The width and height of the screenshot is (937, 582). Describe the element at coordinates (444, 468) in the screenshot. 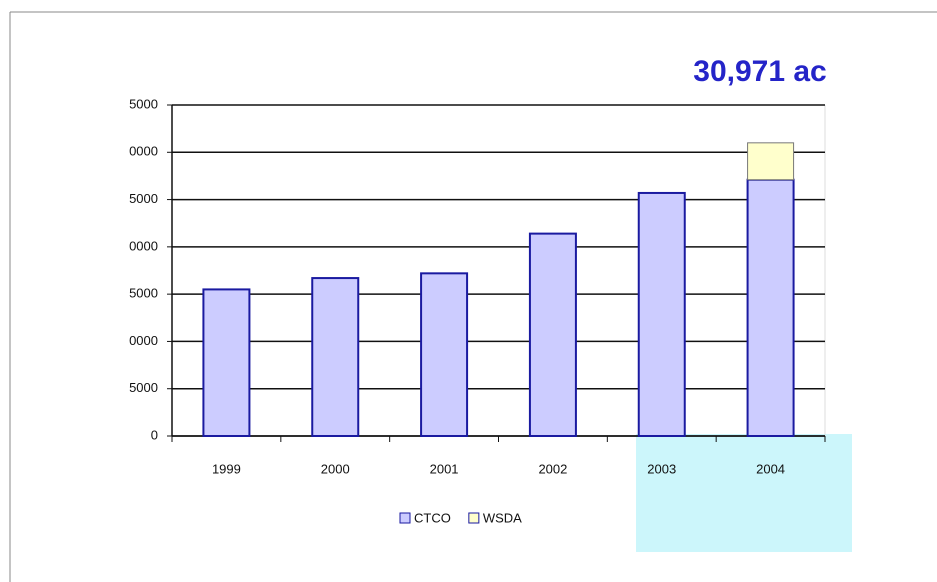

I see `x-tick-label: 2001` at that location.